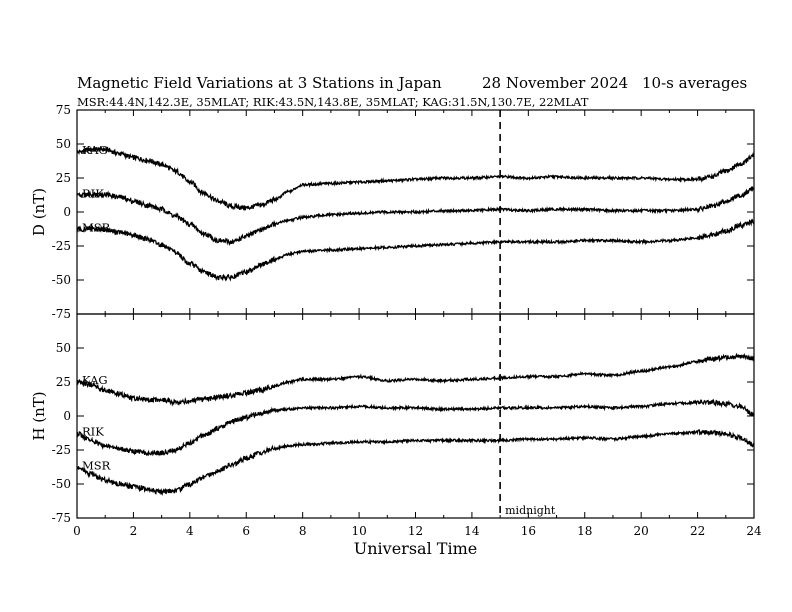  I want to click on x-tick-label: 16, so click(528, 531).